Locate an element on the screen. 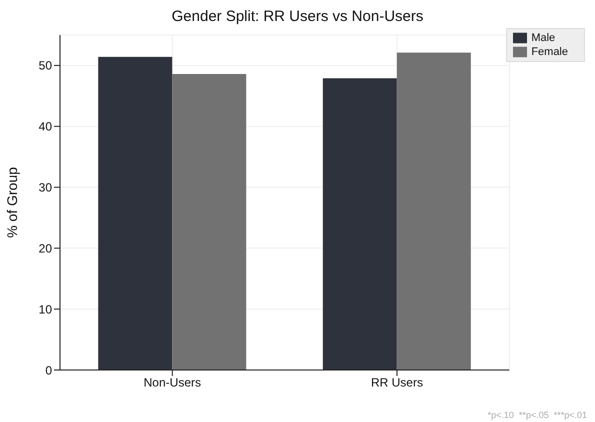 Image resolution: width=595 pixels, height=422 pixels. y-tick-label: 0 is located at coordinates (48, 370).